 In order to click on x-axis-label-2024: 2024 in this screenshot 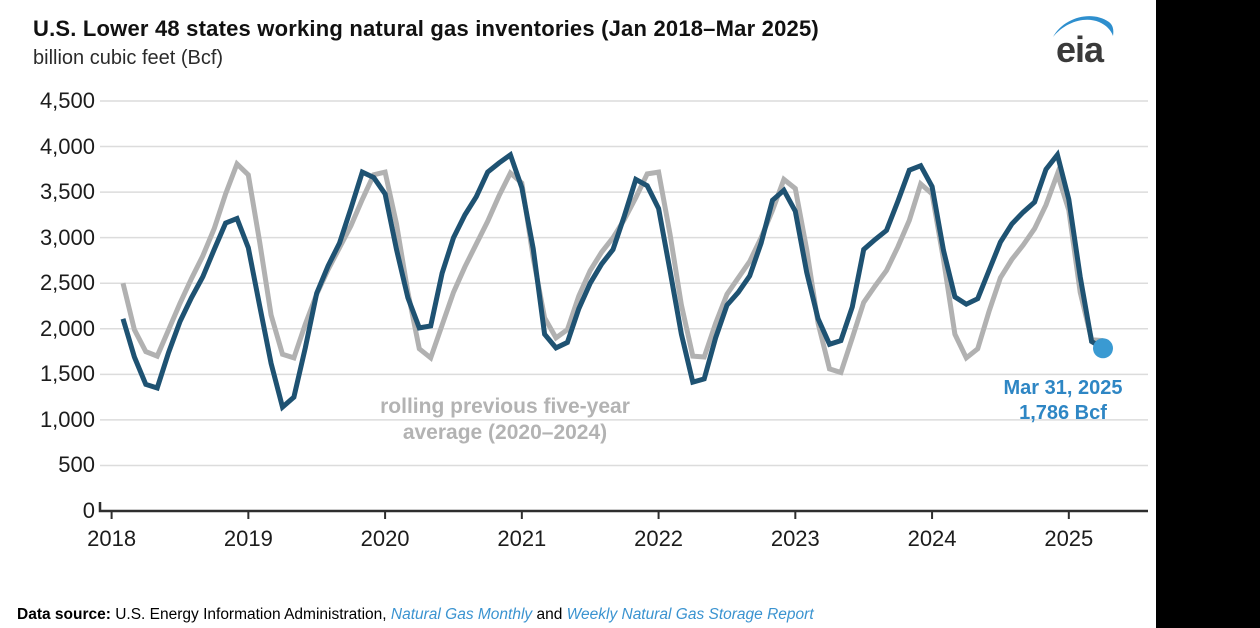, I will do `click(932, 538)`.